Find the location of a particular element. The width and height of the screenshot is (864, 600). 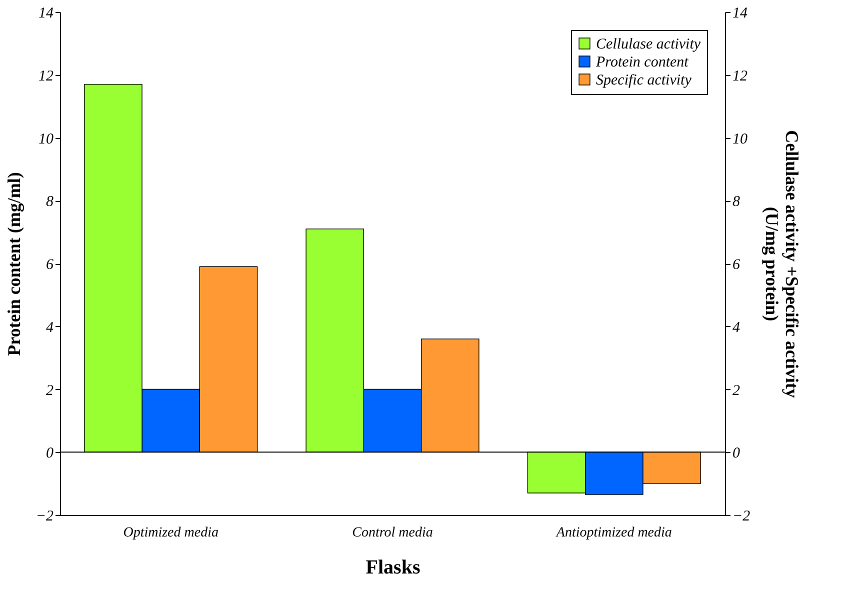

x-tick-label: Control media is located at coordinates (392, 533).